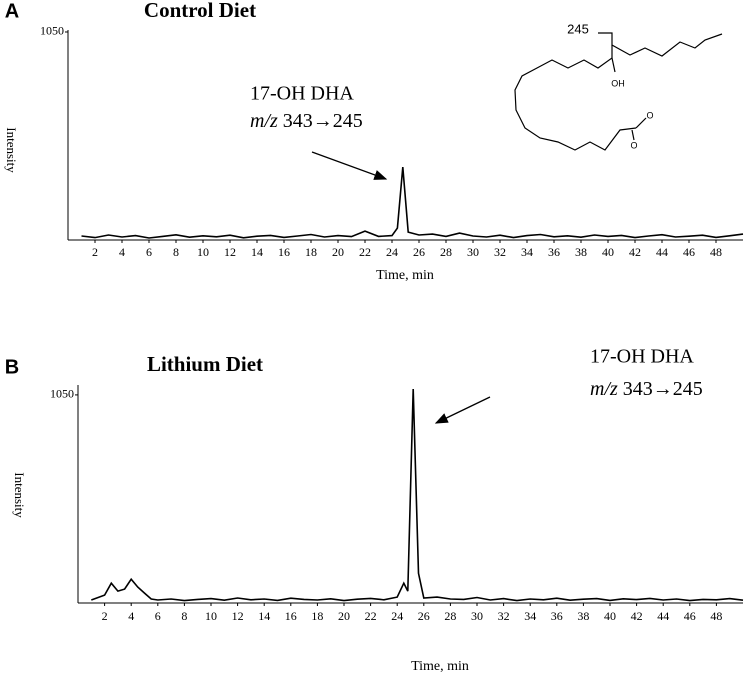  I want to click on structure-label: 245, so click(578, 28).